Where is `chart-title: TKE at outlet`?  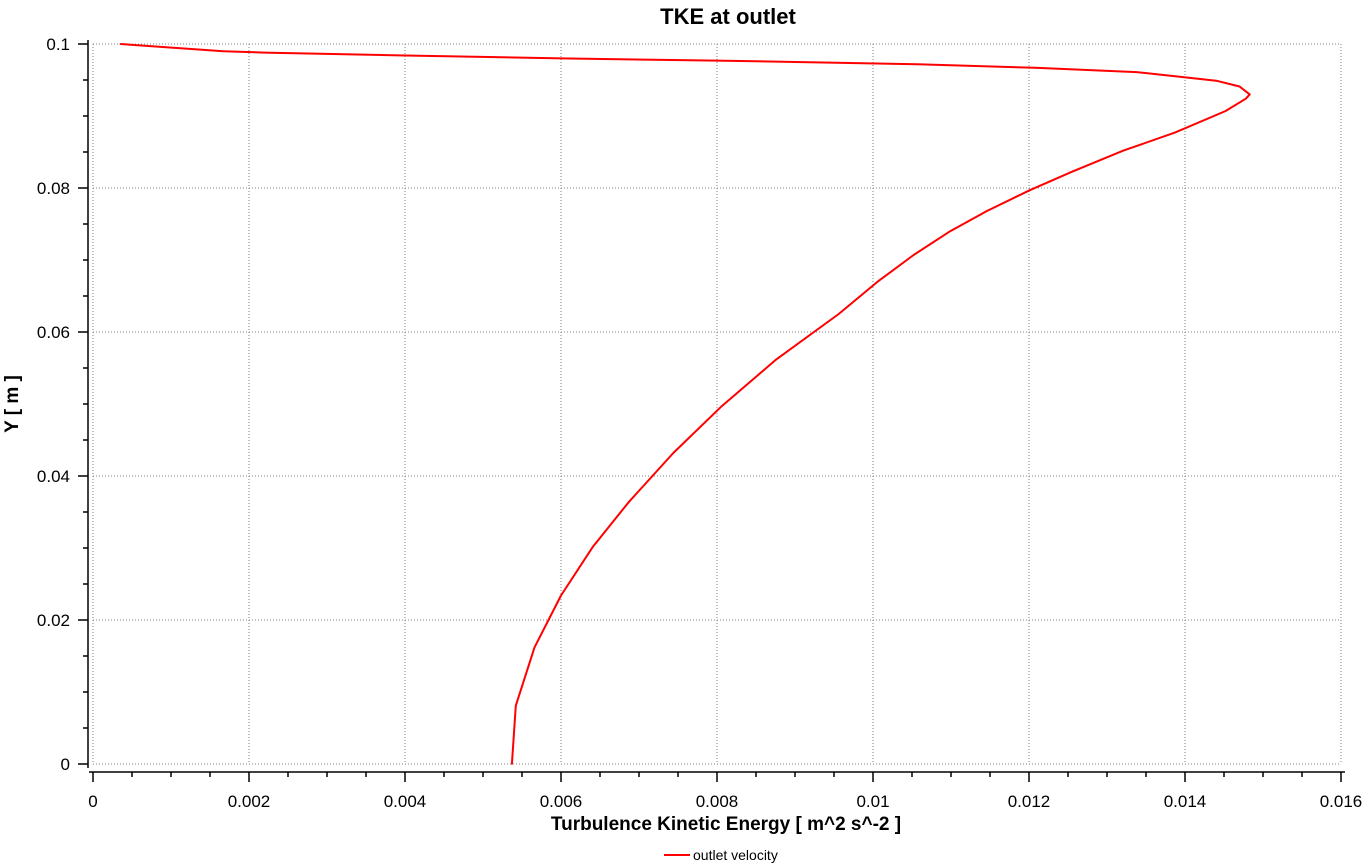
chart-title: TKE at outlet is located at coordinates (728, 16).